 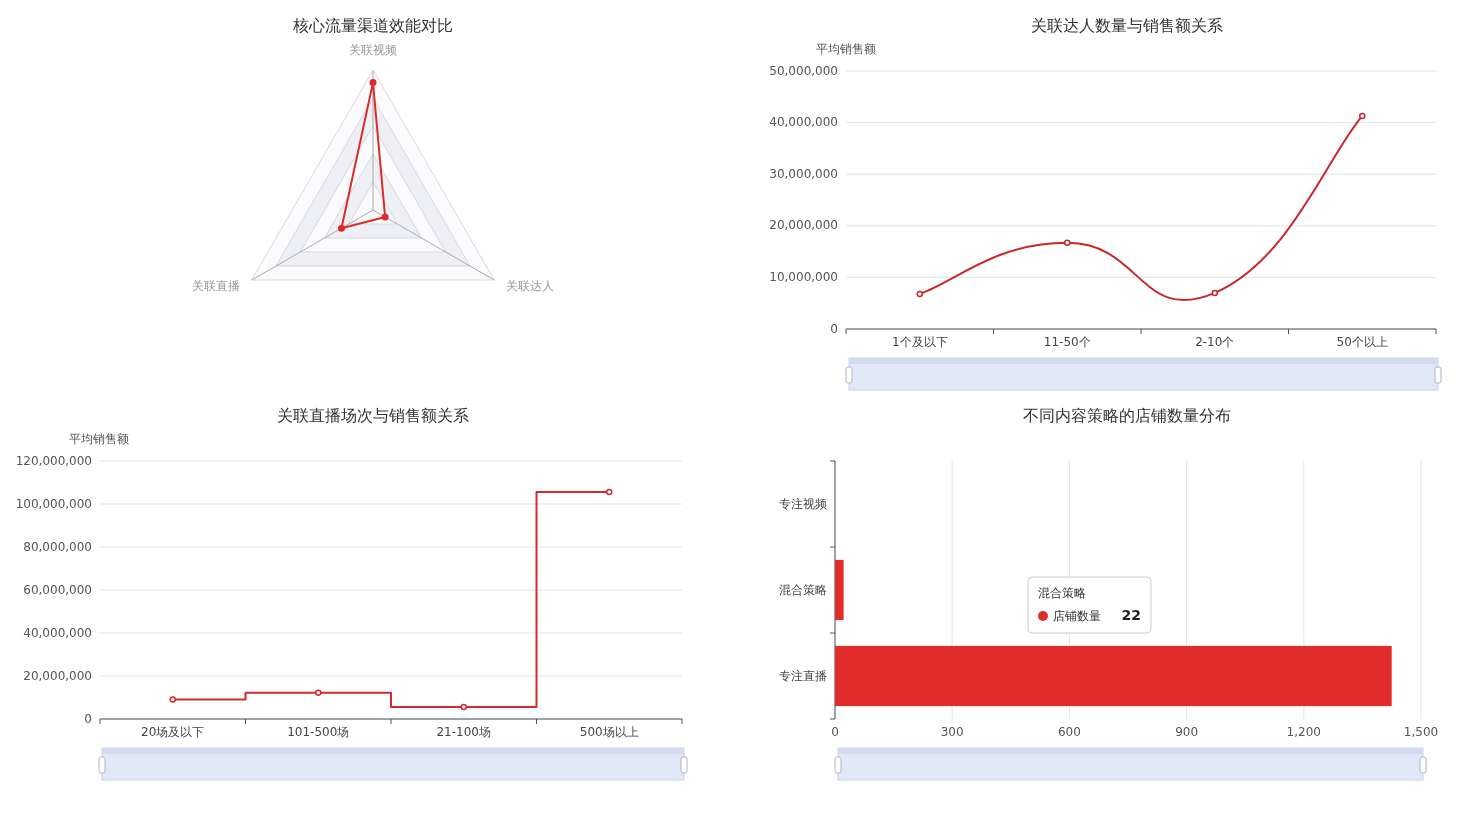 I want to click on chart-title: 核心流量渠道效能对比, so click(x=372, y=25).